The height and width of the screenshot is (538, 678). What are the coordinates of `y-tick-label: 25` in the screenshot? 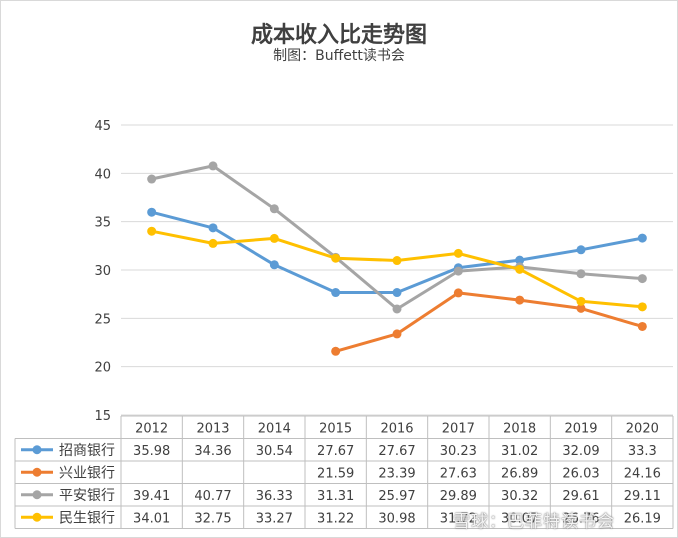 It's located at (102, 319).